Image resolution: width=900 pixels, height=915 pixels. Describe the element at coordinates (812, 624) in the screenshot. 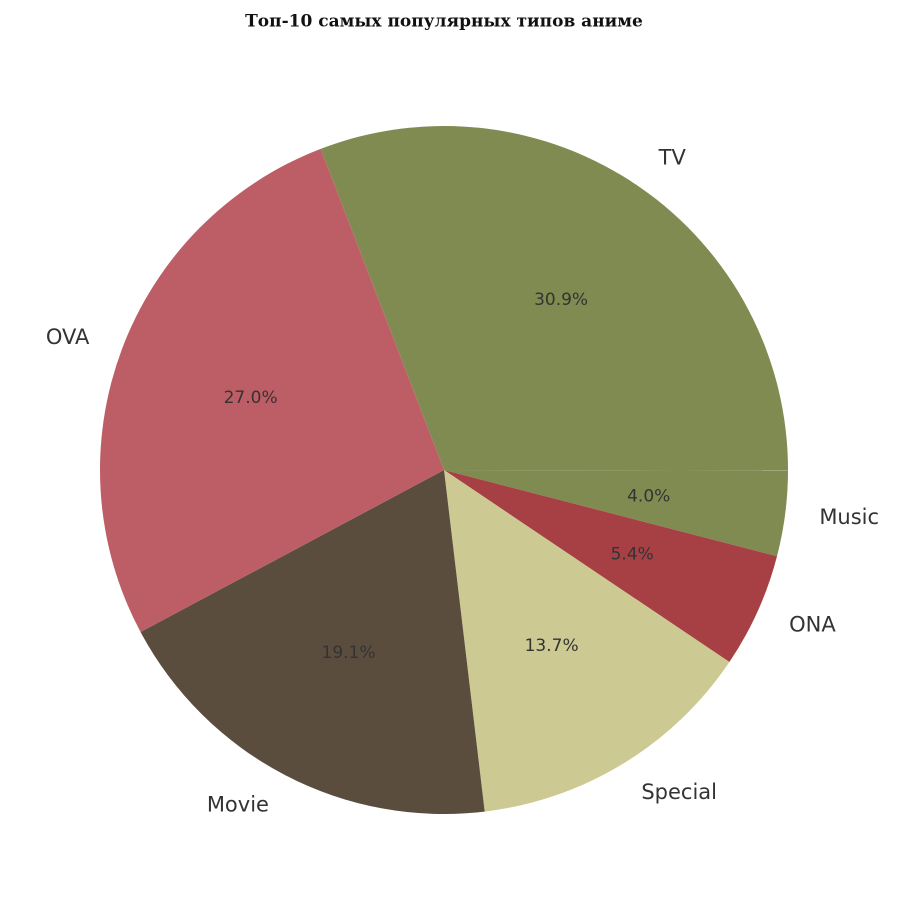

I see `slice-label: ONA` at that location.